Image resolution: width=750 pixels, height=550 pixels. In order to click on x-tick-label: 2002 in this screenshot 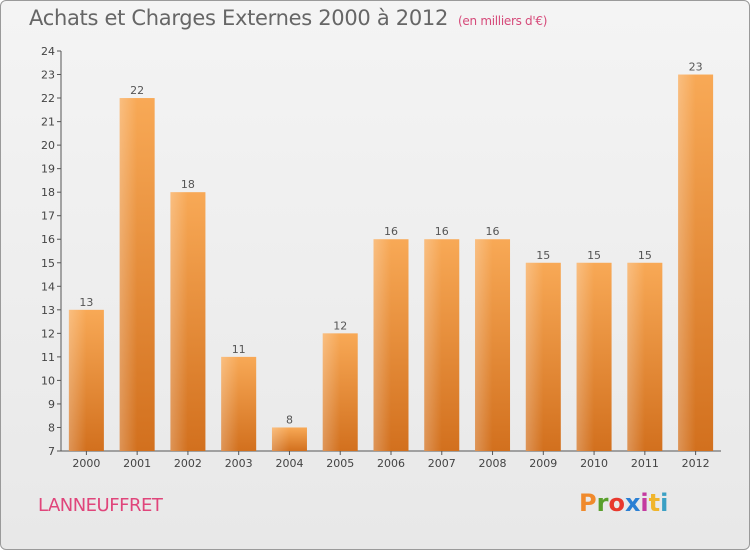, I will do `click(188, 463)`.